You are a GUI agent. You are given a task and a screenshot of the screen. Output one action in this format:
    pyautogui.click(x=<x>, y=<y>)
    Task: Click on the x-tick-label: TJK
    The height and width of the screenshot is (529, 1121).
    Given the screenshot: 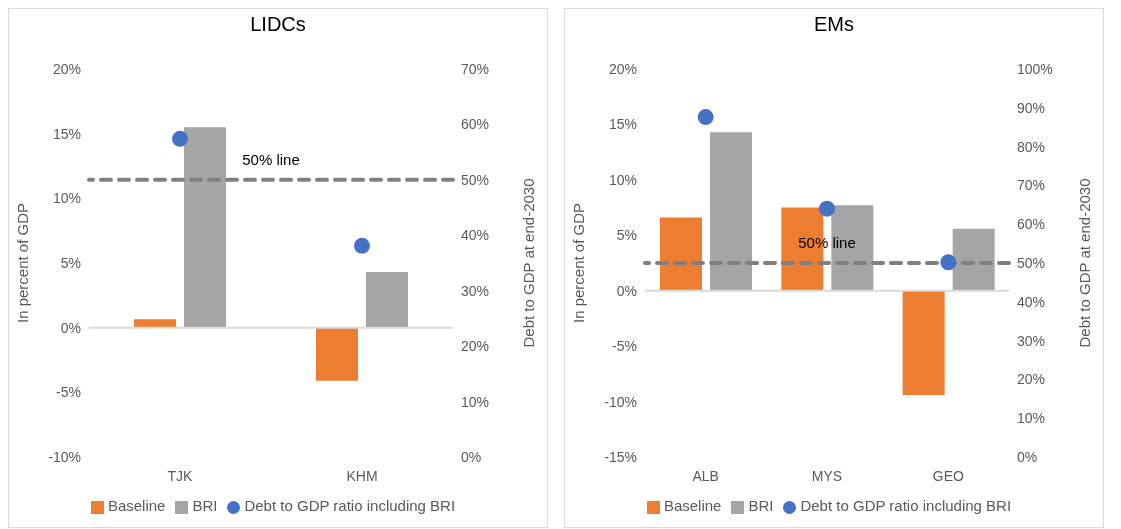 What is the action you would take?
    pyautogui.click(x=180, y=475)
    